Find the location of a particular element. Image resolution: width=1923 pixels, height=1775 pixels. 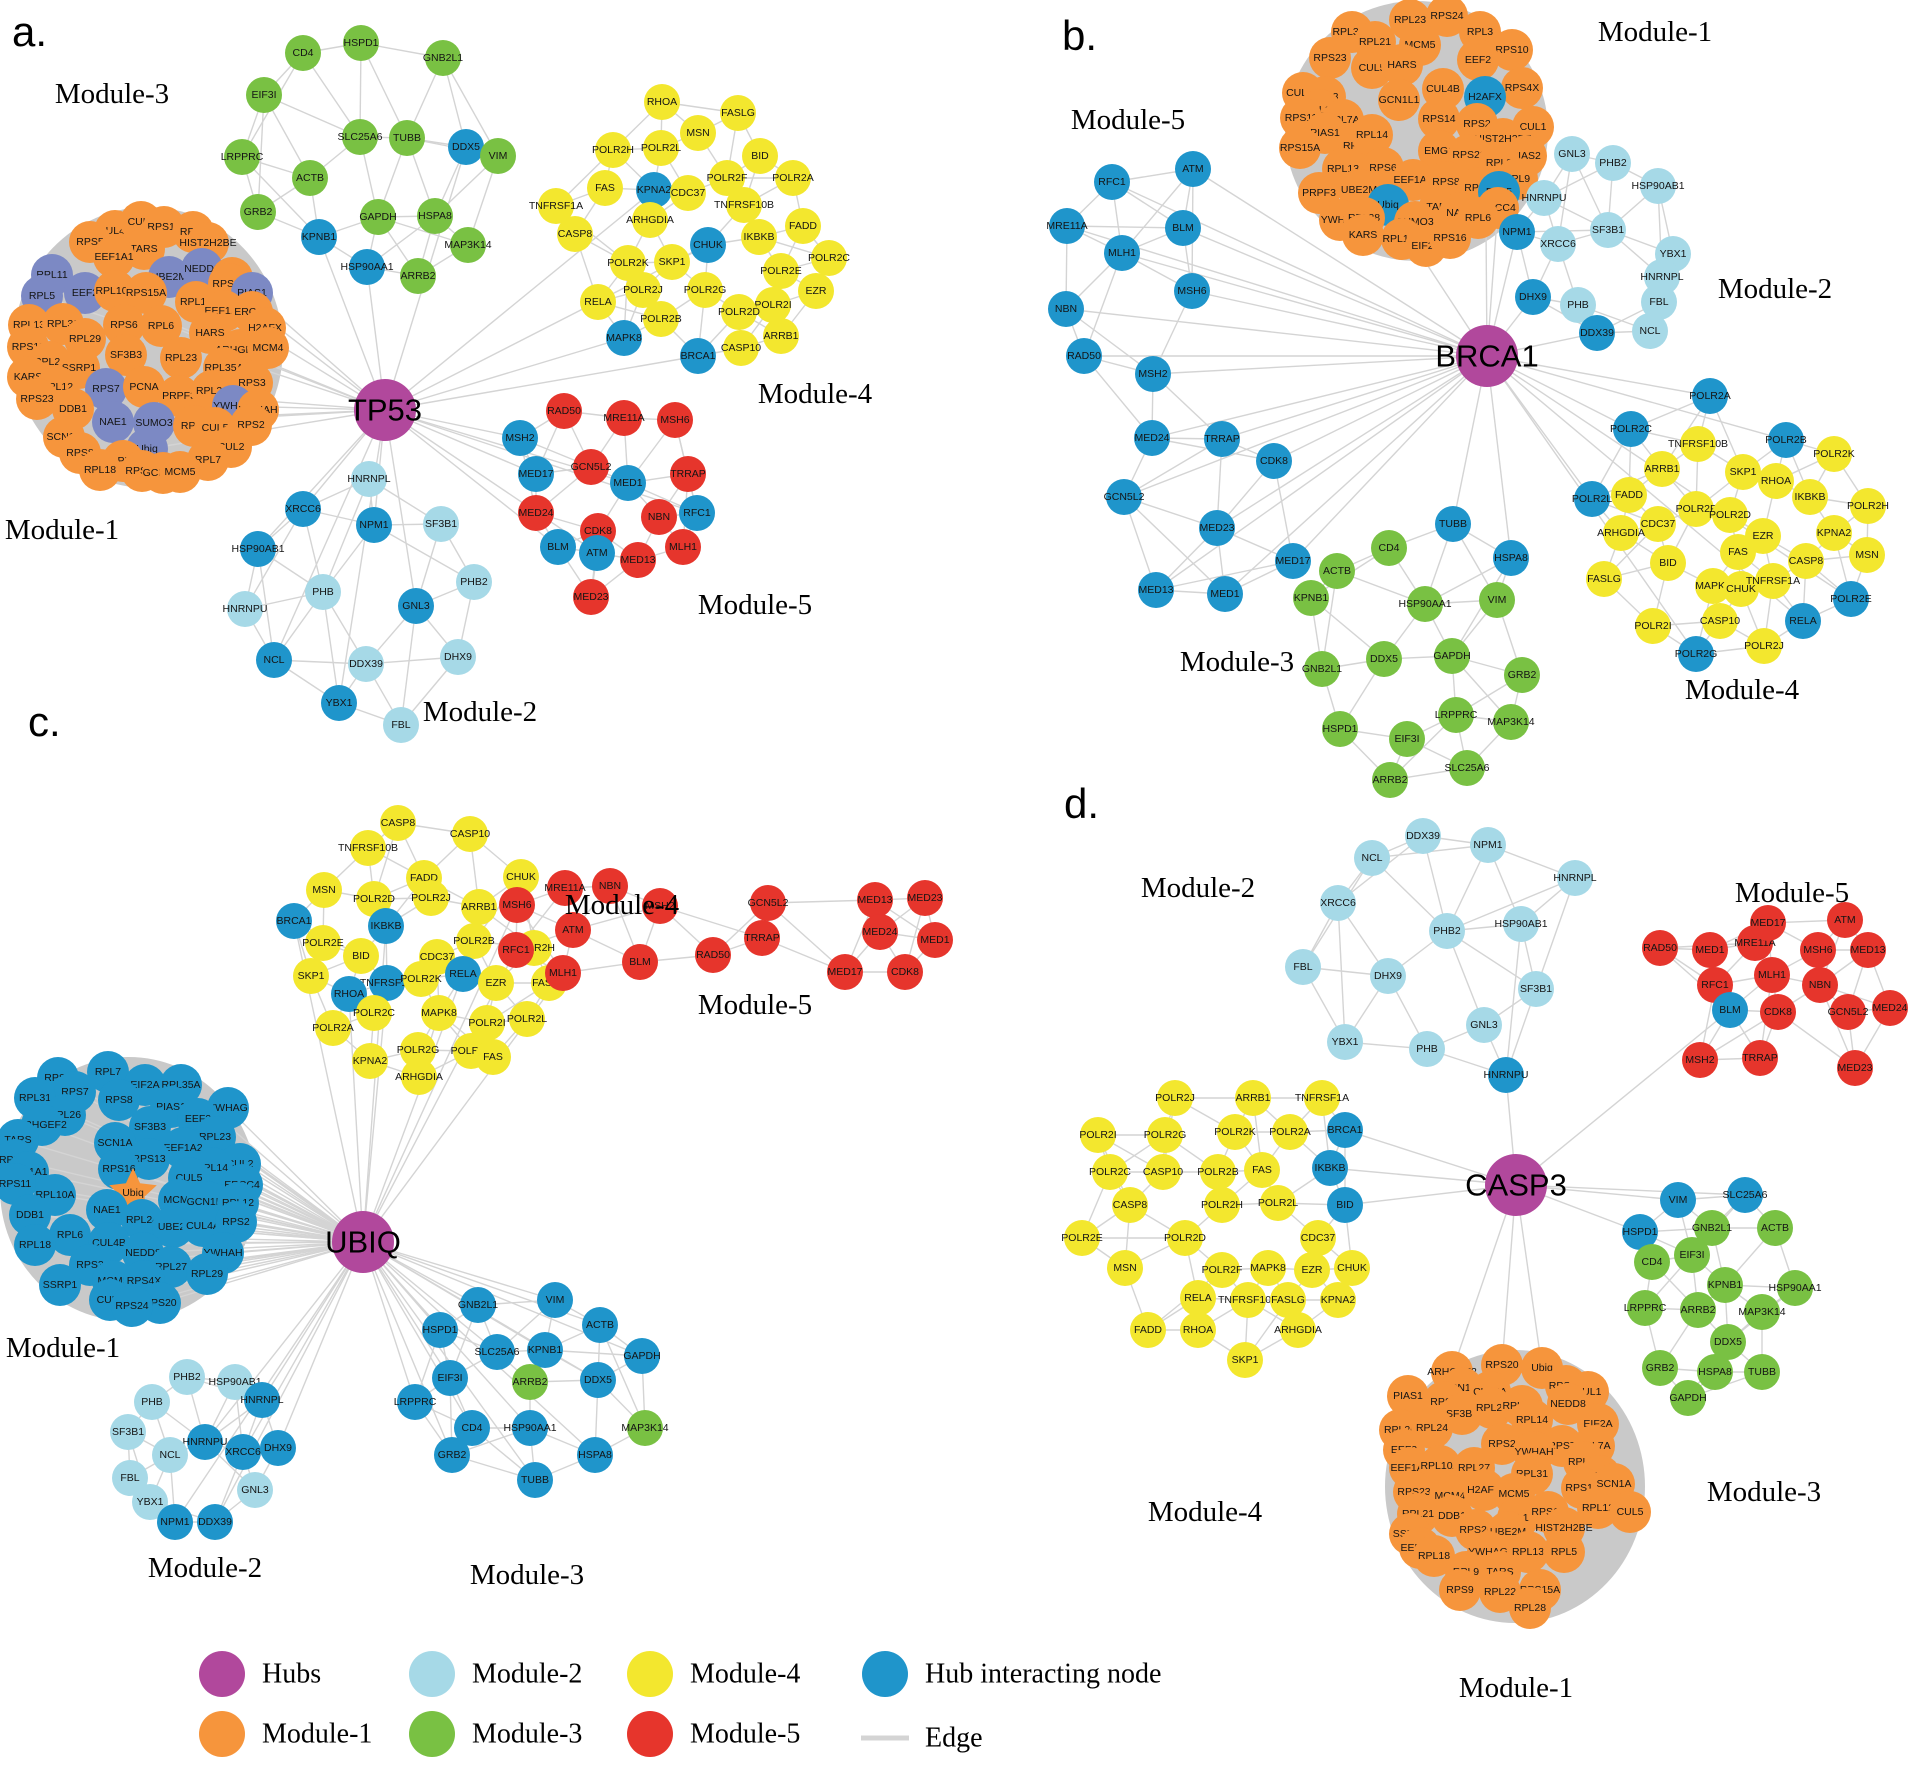

svg-text: RPL27 is located at coordinates (171, 1267).